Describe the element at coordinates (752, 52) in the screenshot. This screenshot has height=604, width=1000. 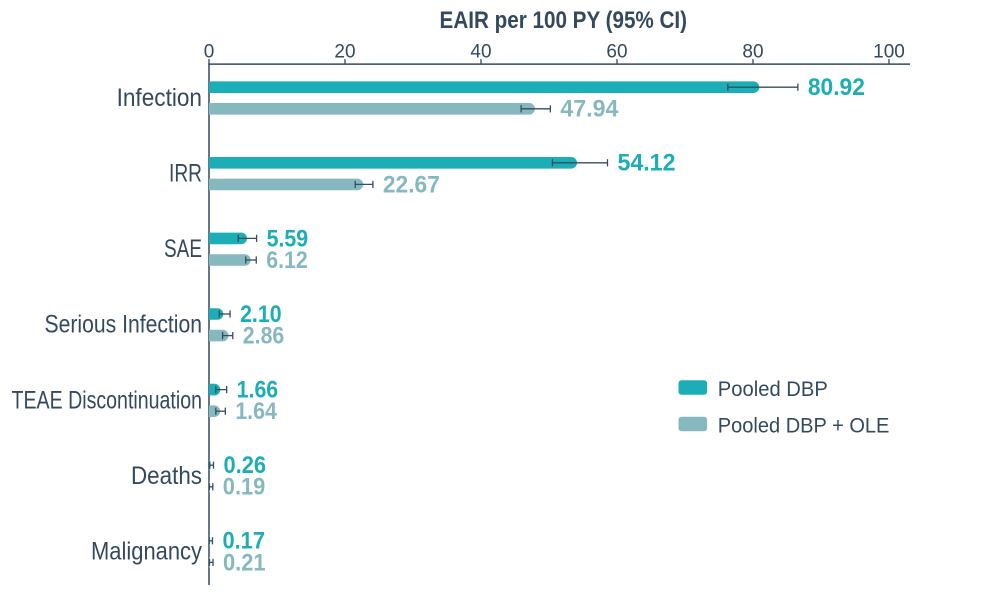
I see `svg-text: 80` at that location.